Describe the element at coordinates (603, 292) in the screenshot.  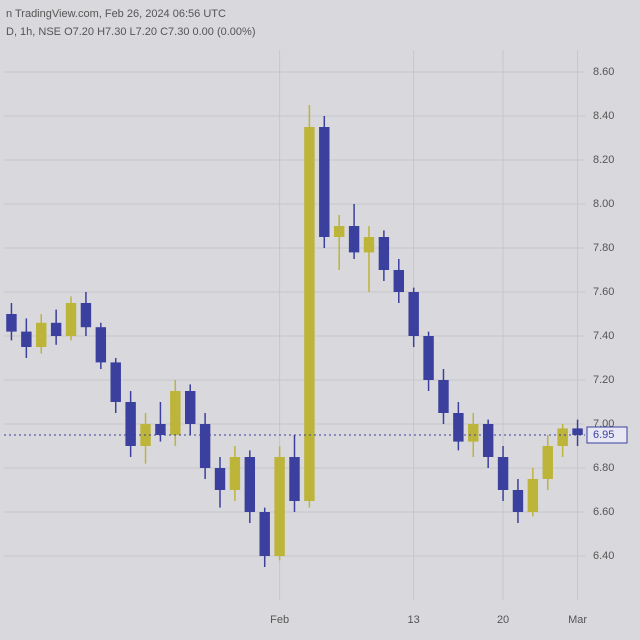
I see `y-tick-label: 7.60` at that location.